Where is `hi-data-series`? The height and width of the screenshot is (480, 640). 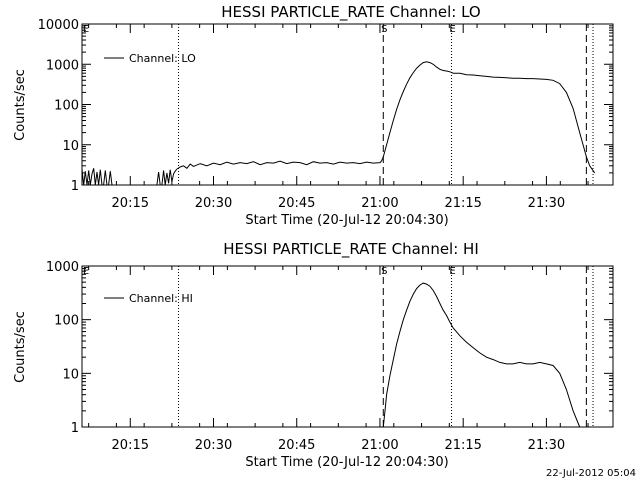 hi-data-series is located at coordinates (481, 355).